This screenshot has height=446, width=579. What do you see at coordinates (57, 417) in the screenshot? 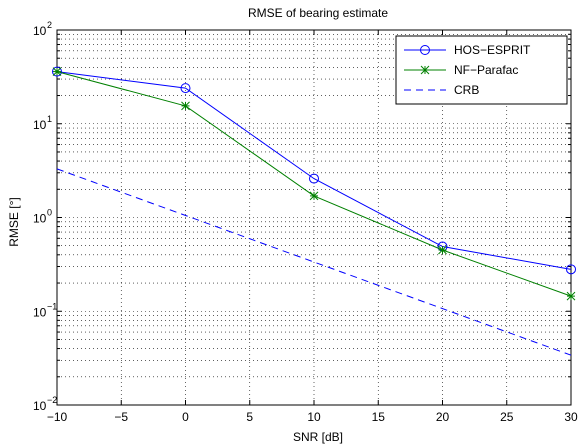
I see `x-tick-label: −10` at bounding box center [57, 417].